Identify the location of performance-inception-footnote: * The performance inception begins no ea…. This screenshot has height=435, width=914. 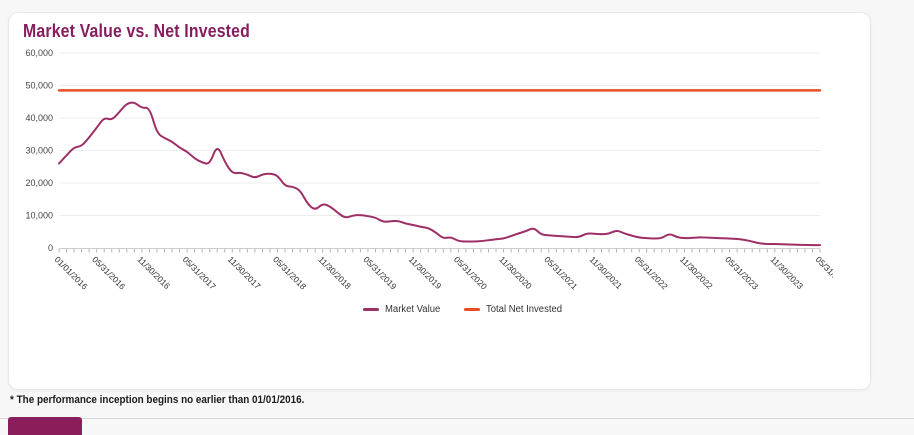
(157, 400).